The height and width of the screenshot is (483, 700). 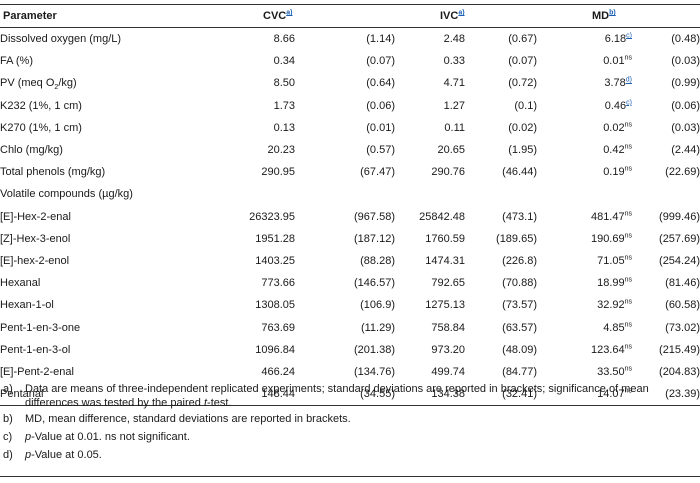 What do you see at coordinates (584, 61) in the screenshot?
I see `md-value: 0.01ns` at bounding box center [584, 61].